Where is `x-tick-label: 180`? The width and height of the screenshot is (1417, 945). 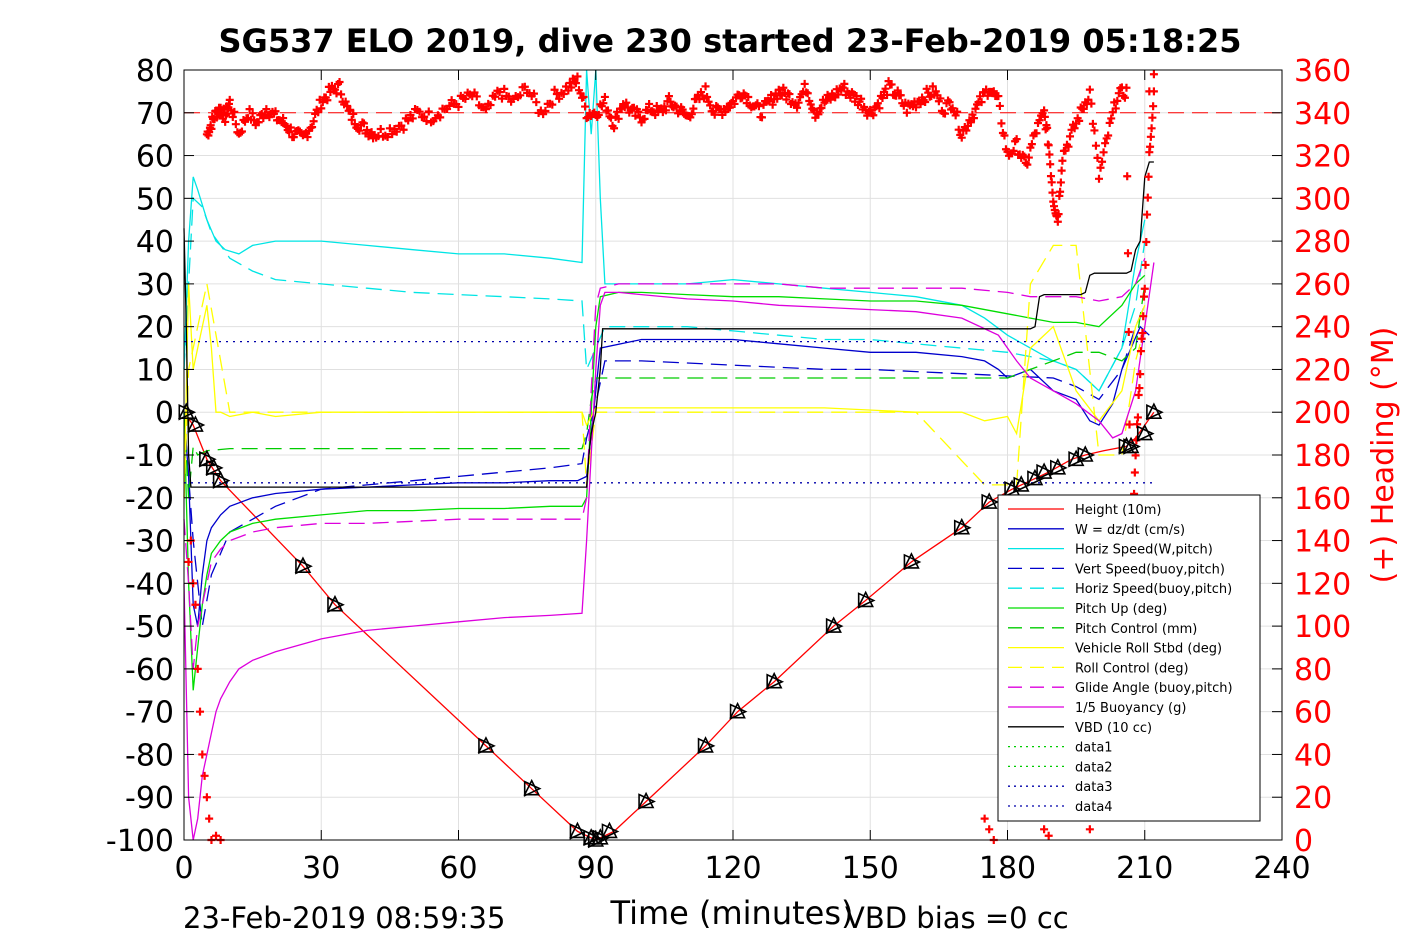
x-tick-label: 180 is located at coordinates (1007, 868).